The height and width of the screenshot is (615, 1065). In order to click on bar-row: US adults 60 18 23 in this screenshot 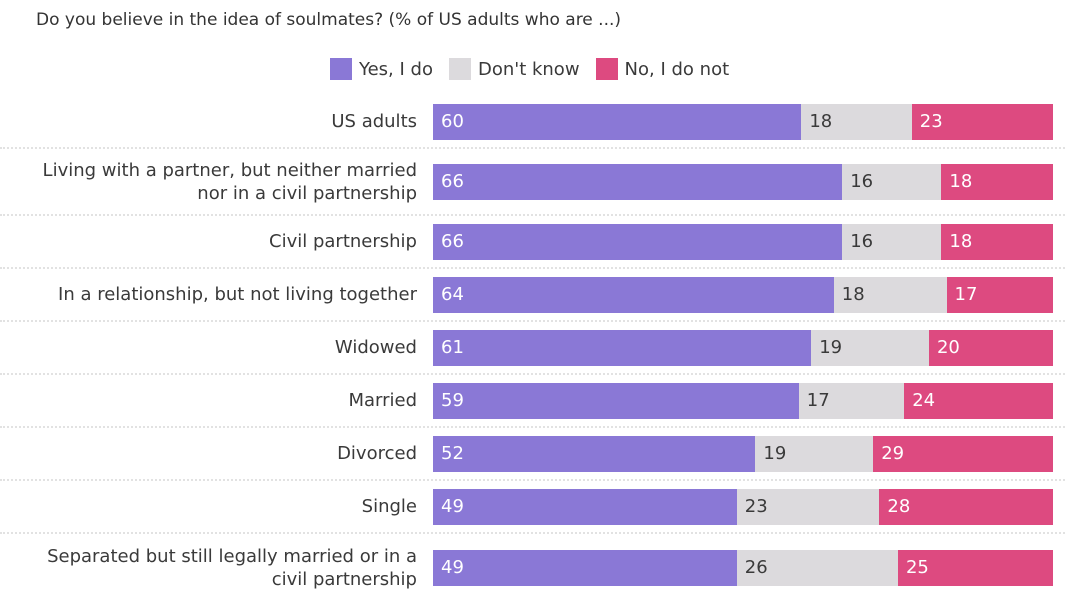, I will do `click(532, 122)`.